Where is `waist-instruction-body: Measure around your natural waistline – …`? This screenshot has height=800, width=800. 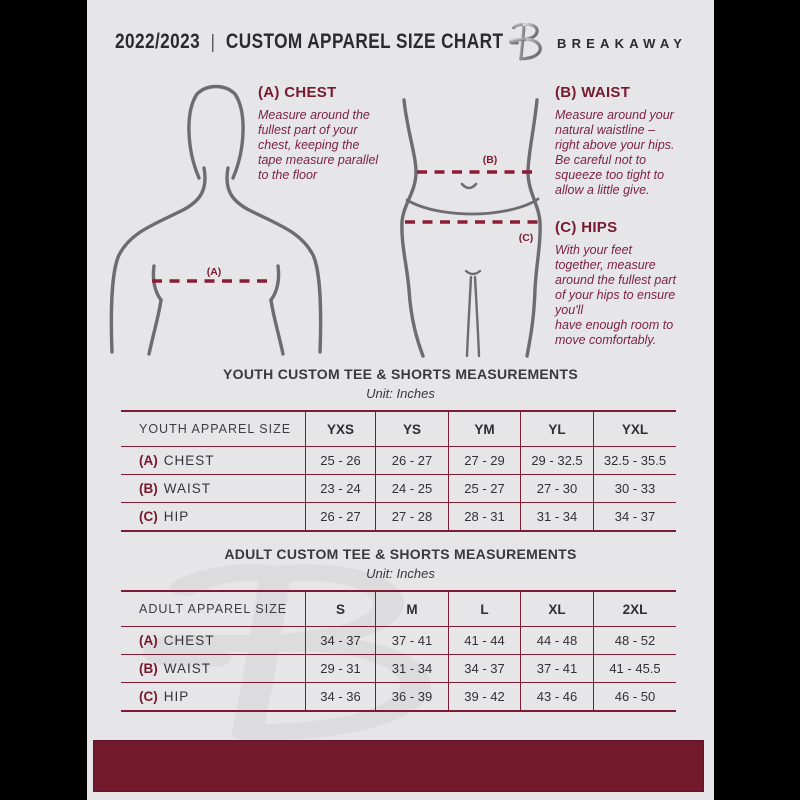
waist-instruction-body: Measure around your natural waistline – … is located at coordinates (615, 152).